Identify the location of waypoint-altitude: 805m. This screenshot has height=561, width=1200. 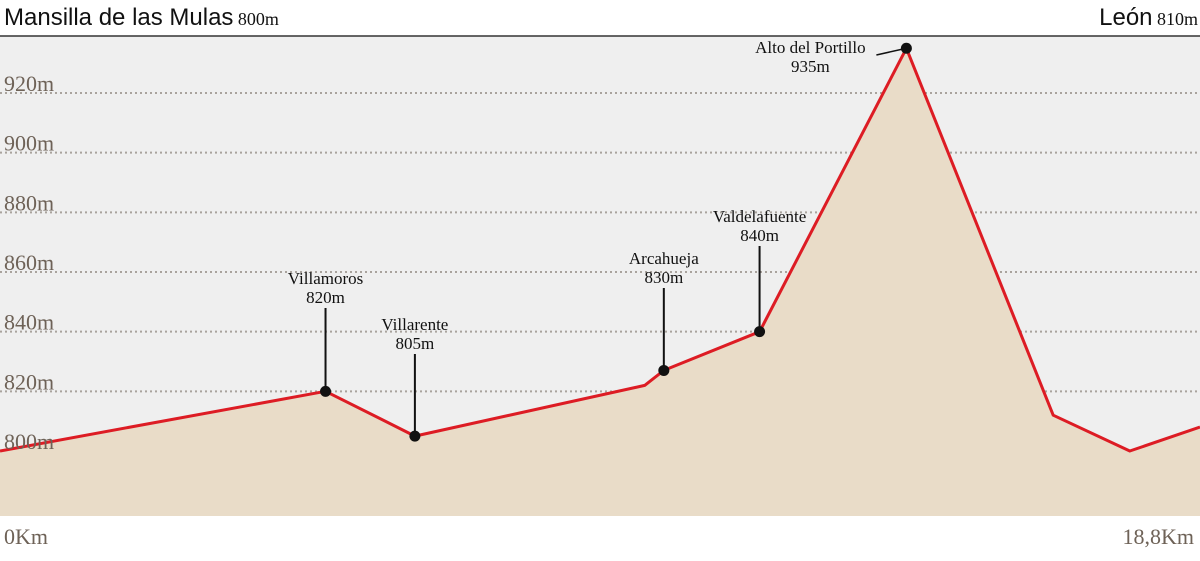
(415, 343).